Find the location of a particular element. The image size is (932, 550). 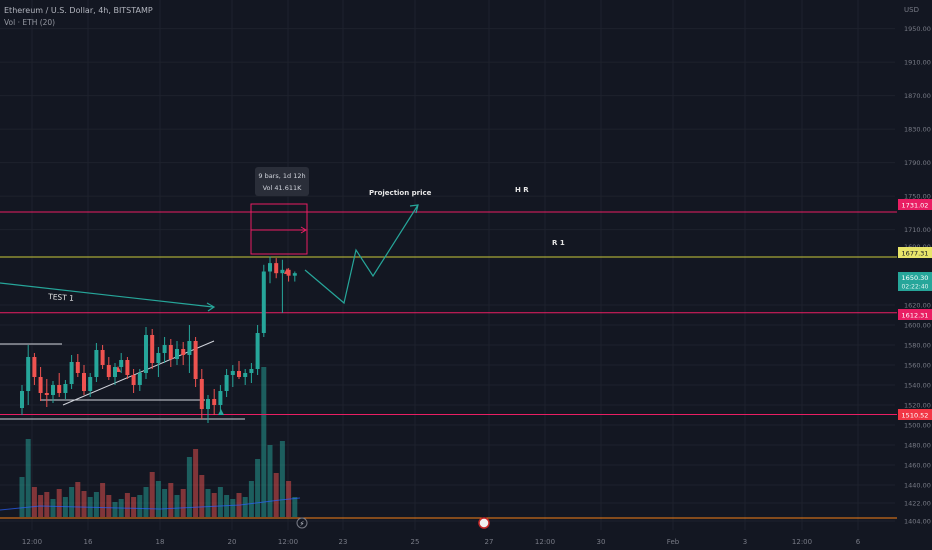

price-tag-r1-text: 1677.31 is located at coordinates (915, 254).